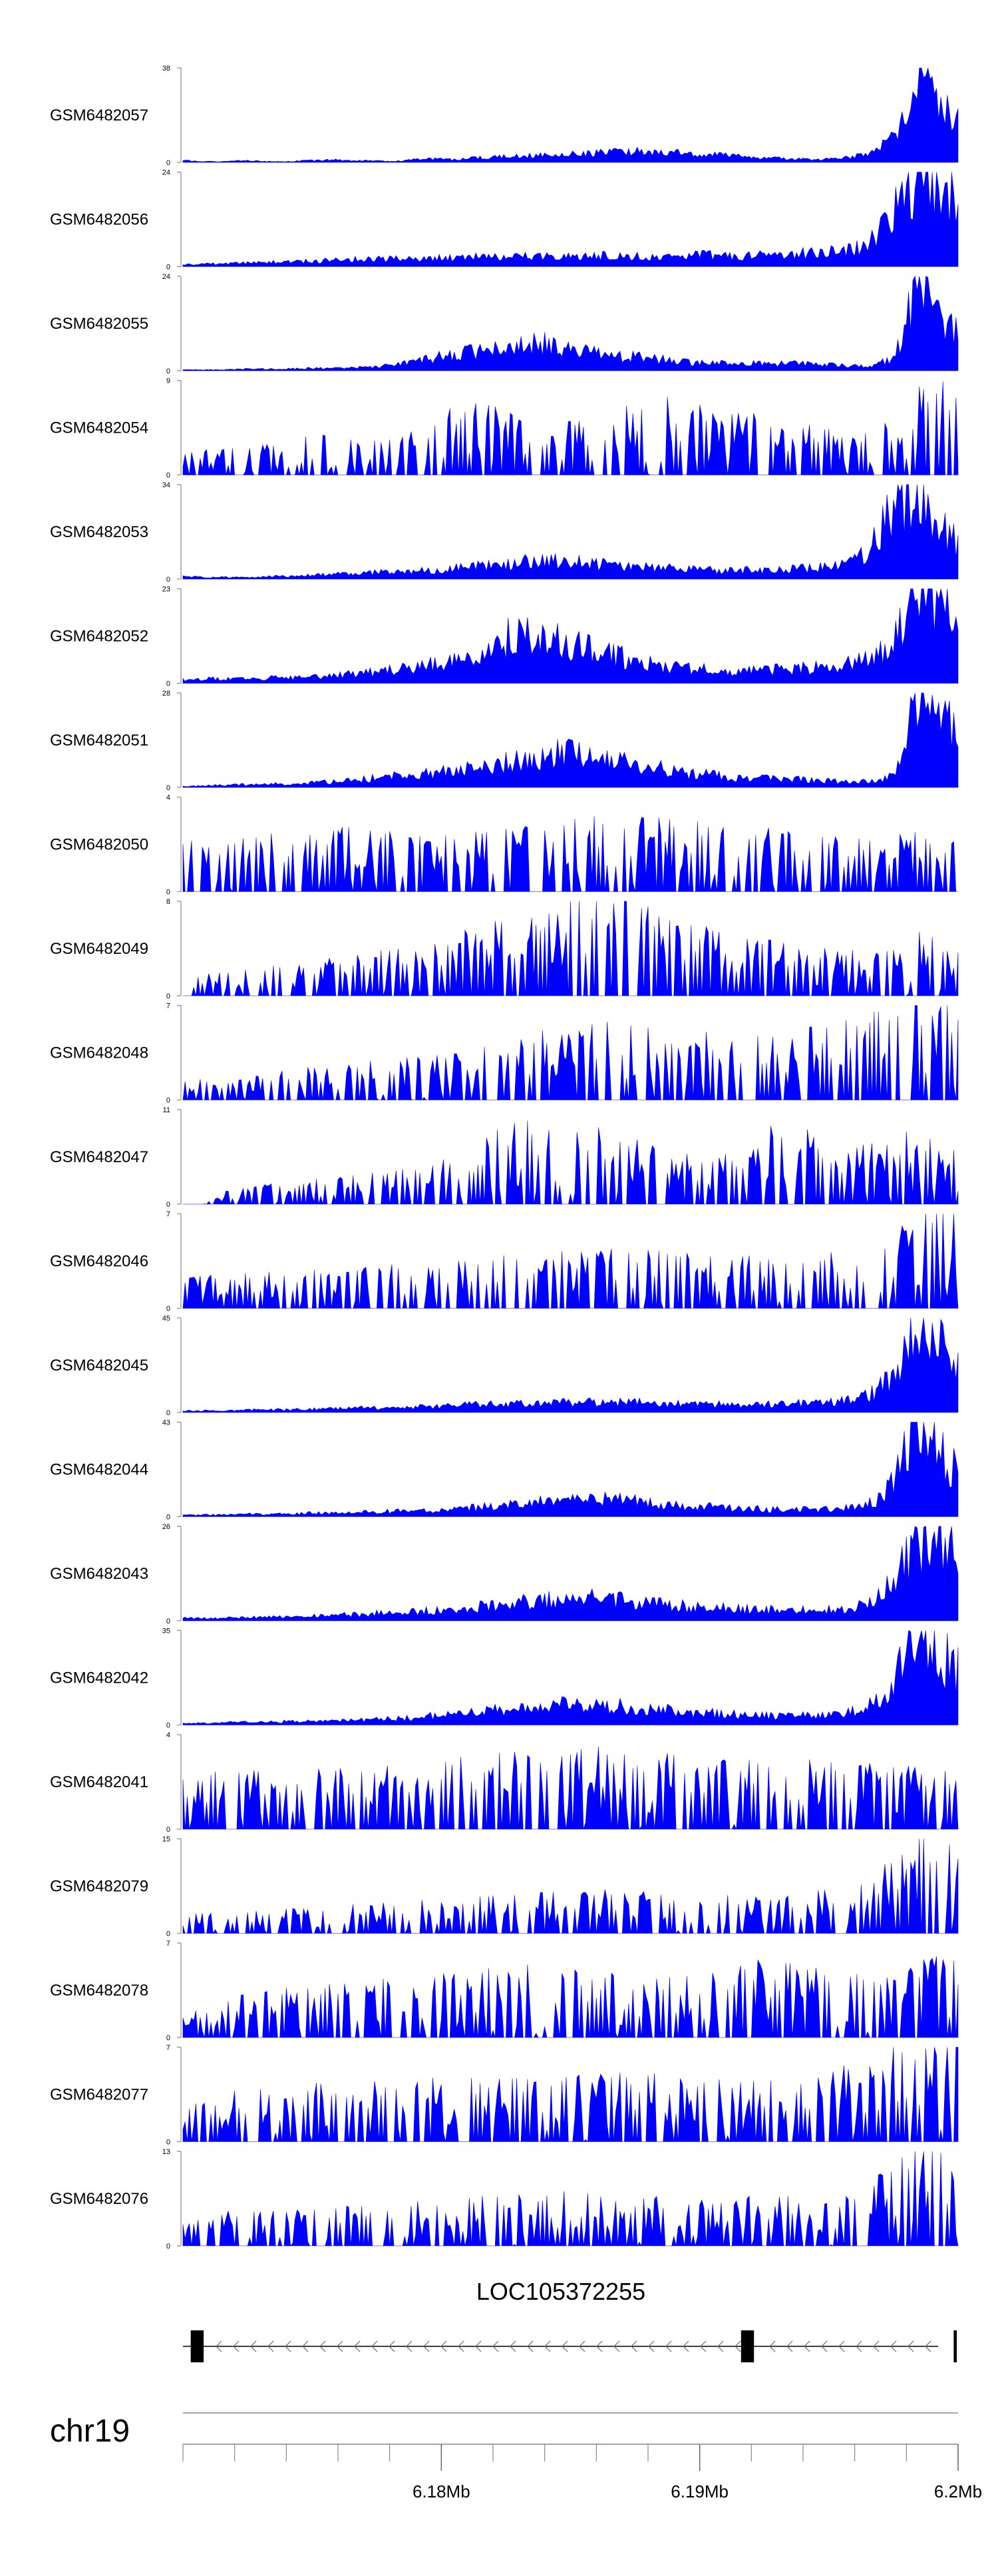 Image resolution: width=998 pixels, height=2576 pixels. I want to click on track-label: GSM6482041, so click(99, 1782).